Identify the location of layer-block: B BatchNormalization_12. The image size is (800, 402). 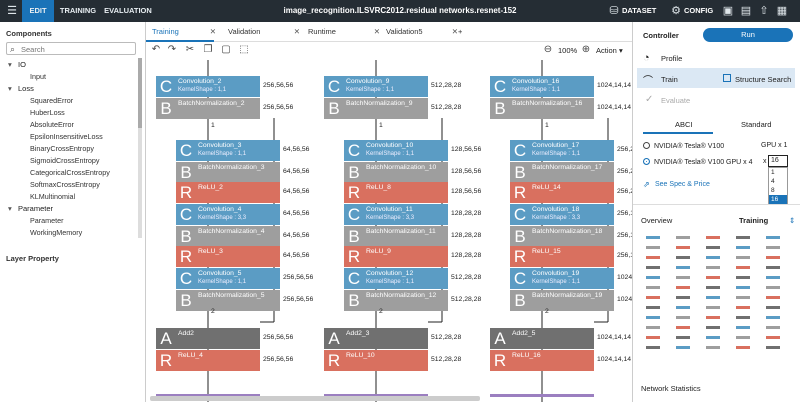
(396, 300).